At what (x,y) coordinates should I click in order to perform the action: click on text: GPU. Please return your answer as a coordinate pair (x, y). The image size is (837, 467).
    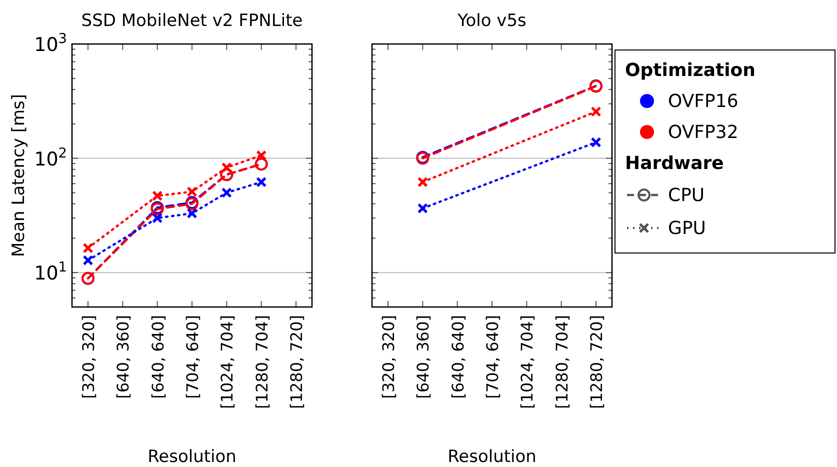
    Looking at the image, I should click on (687, 228).